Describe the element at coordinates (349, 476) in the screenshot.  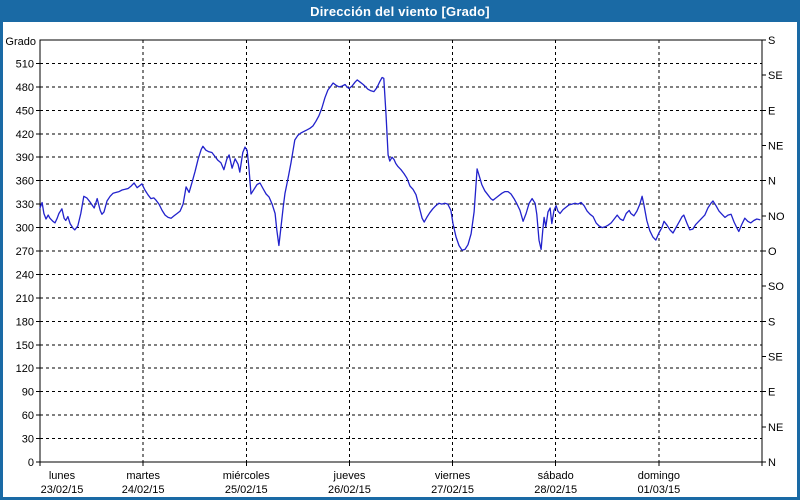
I see `day-name-label: jueves` at that location.